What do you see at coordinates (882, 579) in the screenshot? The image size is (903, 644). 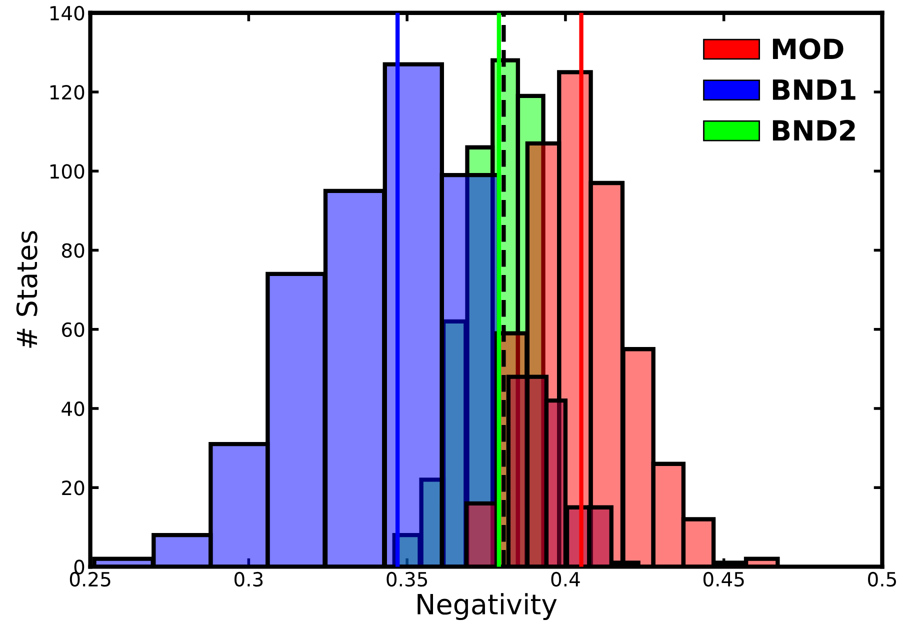 I see `x-tick-label: 0.5` at bounding box center [882, 579].